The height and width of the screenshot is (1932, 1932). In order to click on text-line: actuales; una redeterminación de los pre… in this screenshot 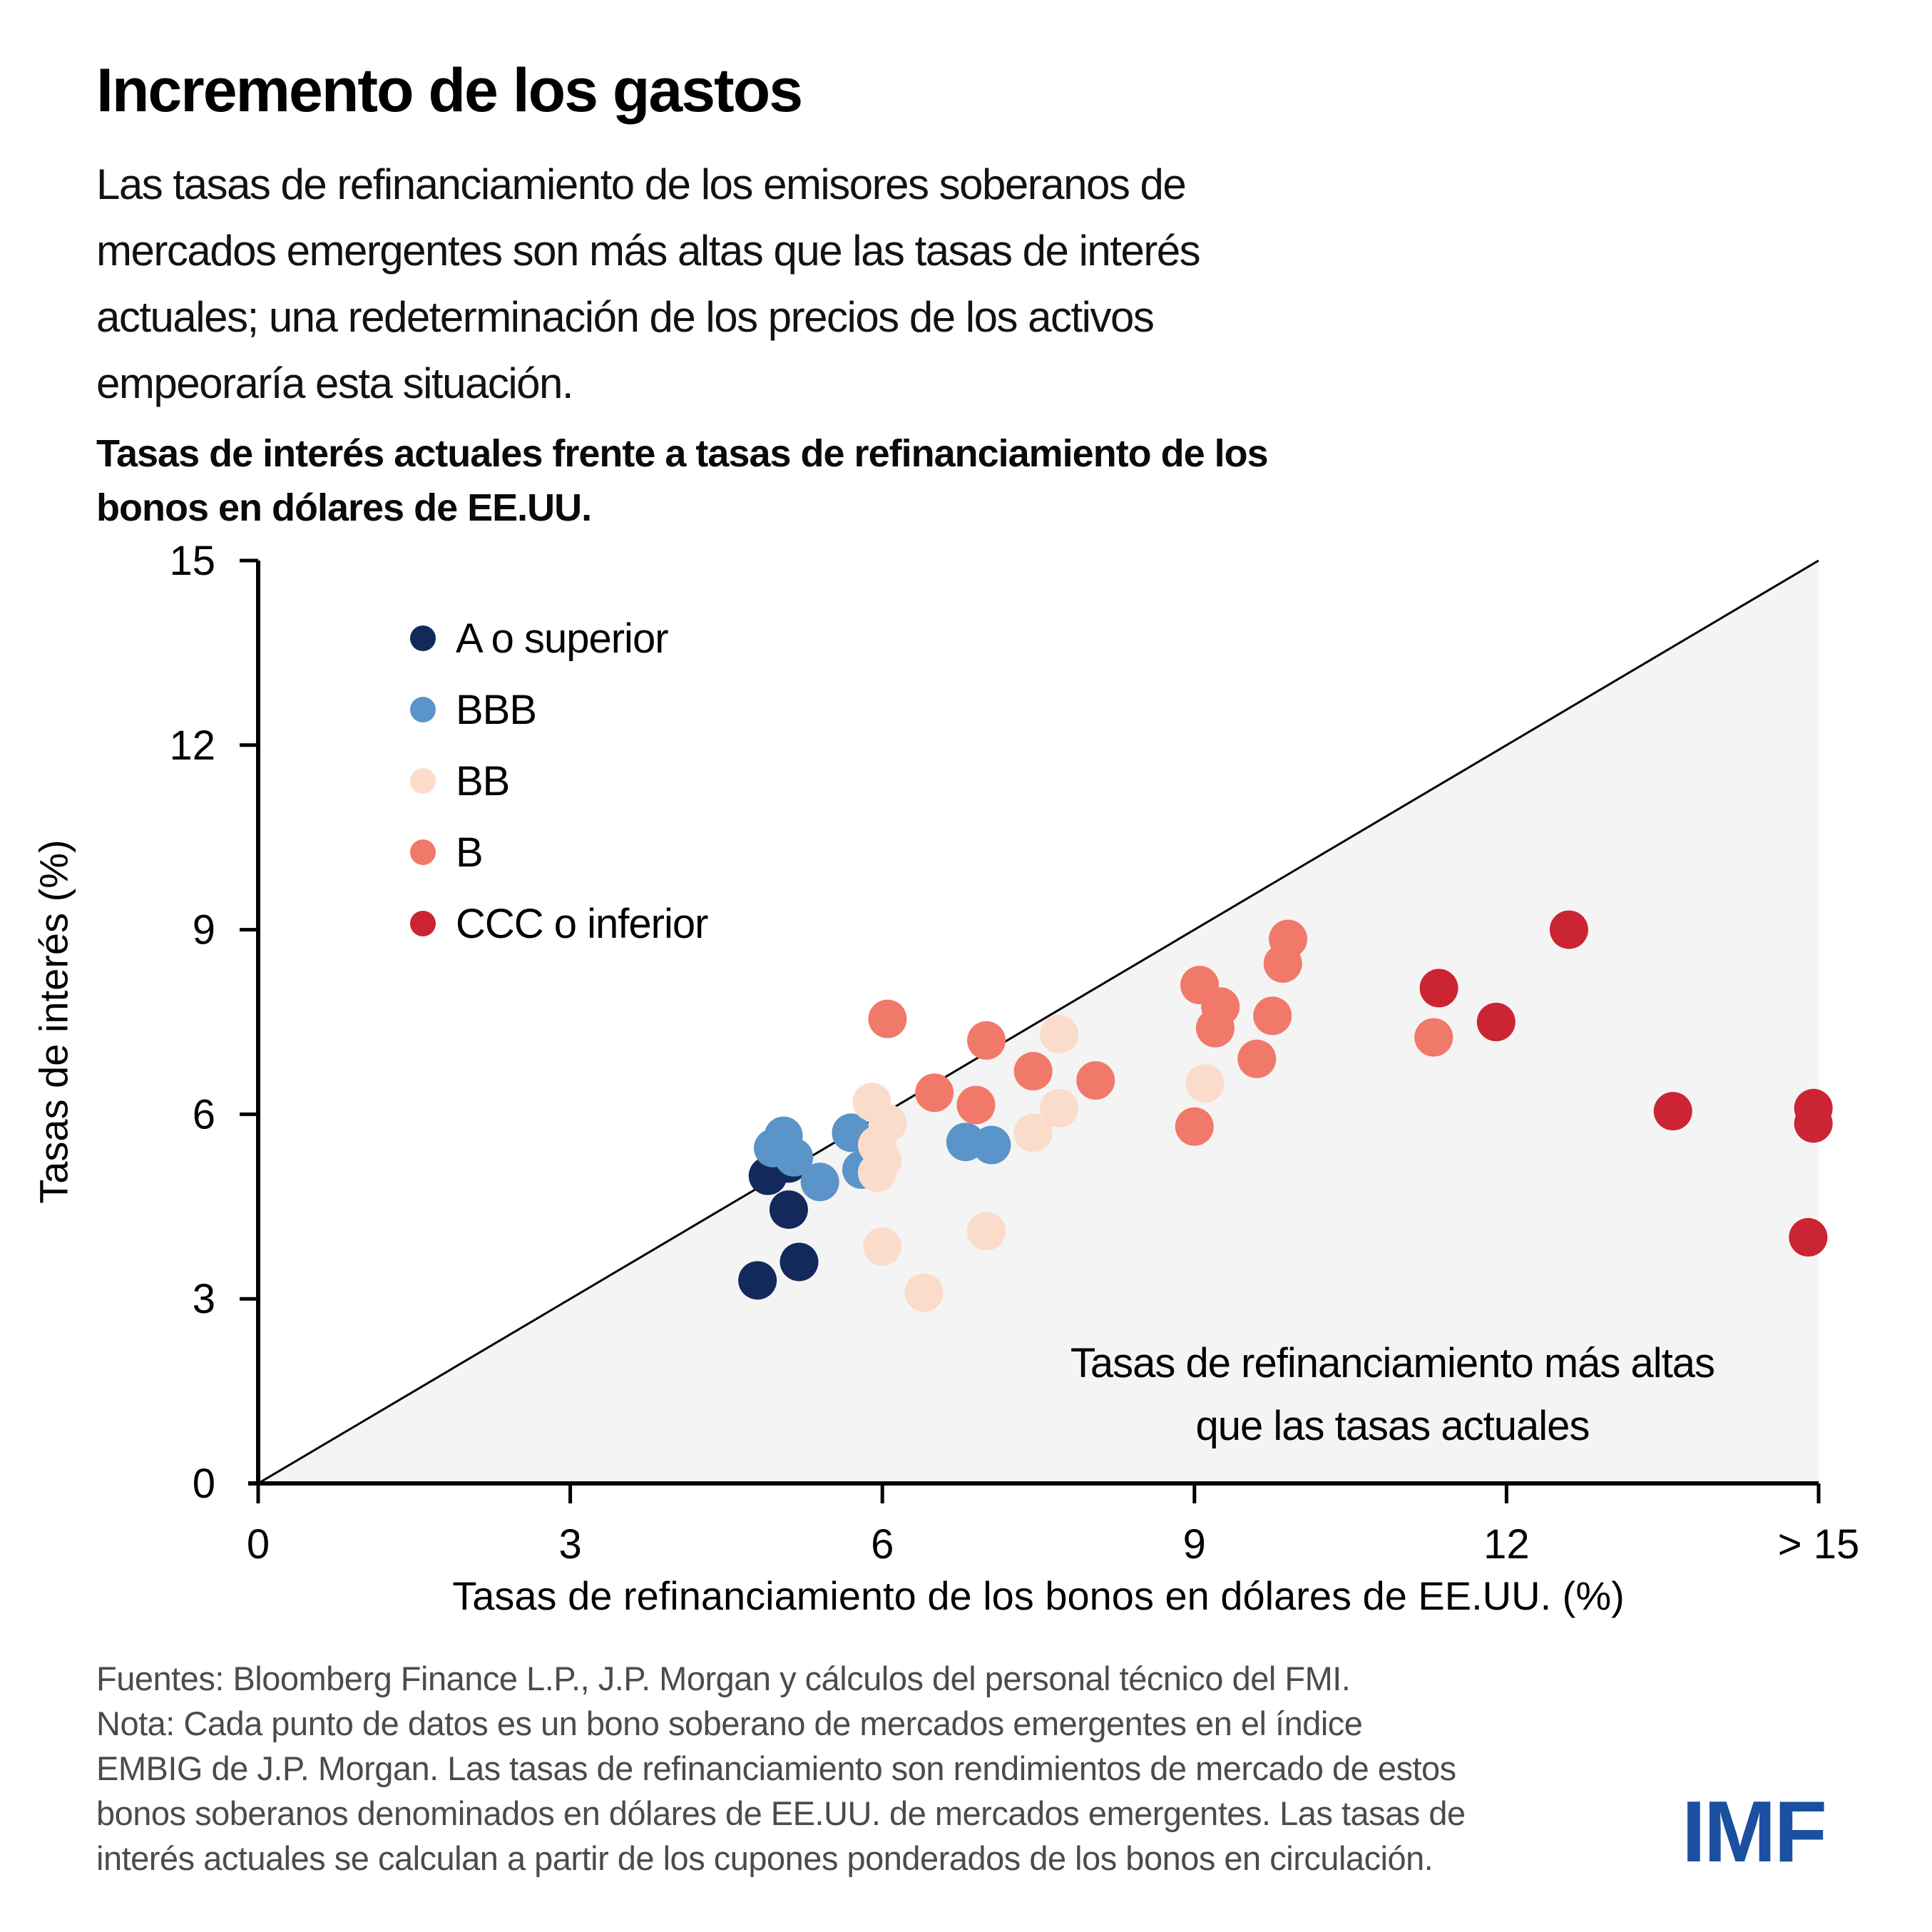, I will do `click(625, 317)`.